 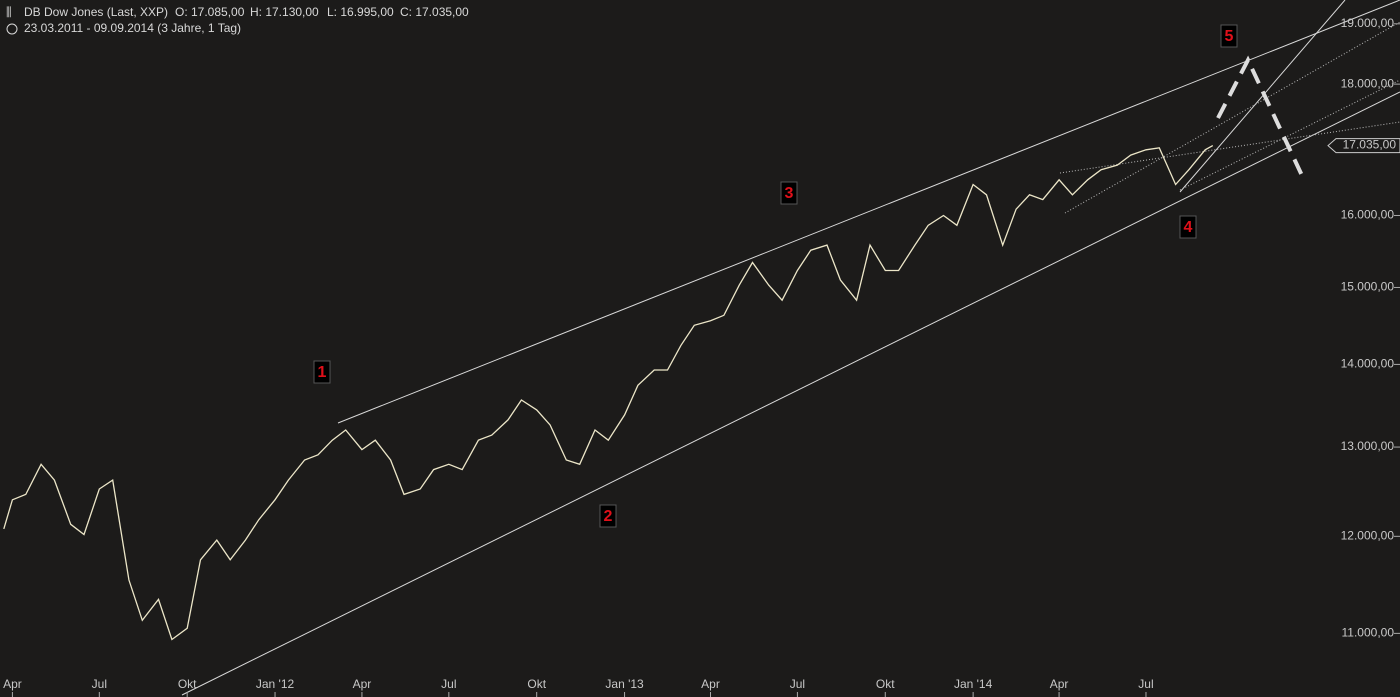 What do you see at coordinates (9, 12) in the screenshot?
I see `chart-icon: ⫼` at bounding box center [9, 12].